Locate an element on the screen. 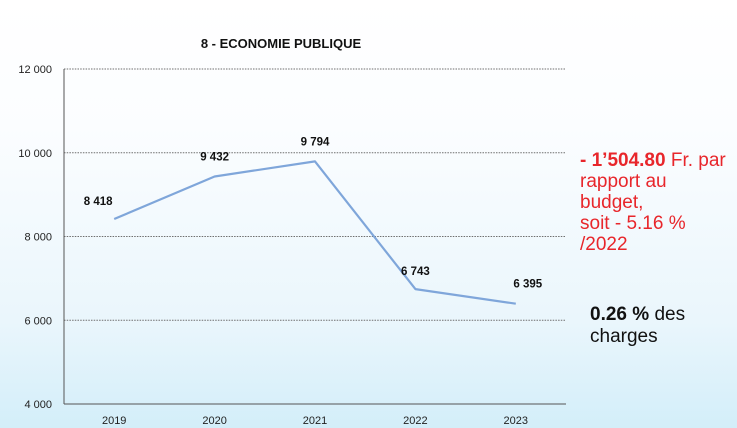 The width and height of the screenshot is (737, 428). x-tick-label: 2021 is located at coordinates (315, 421).